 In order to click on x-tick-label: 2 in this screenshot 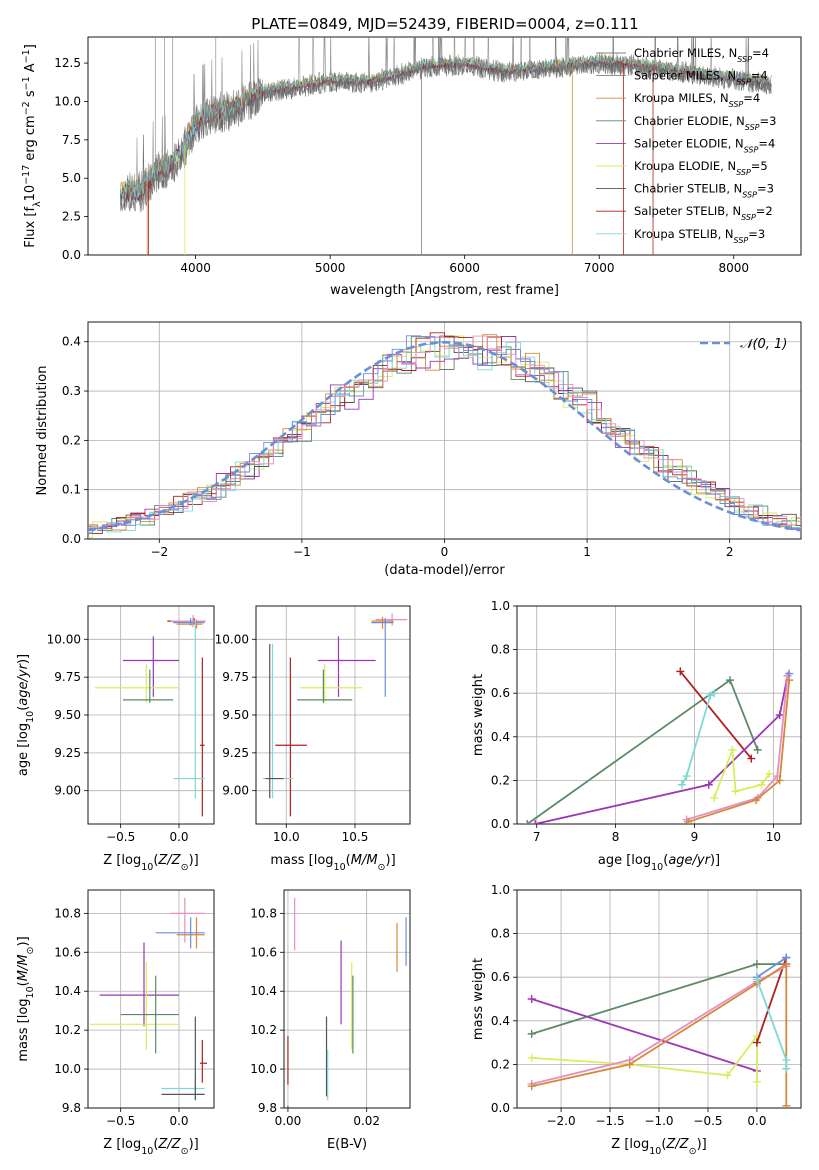, I will do `click(730, 552)`.